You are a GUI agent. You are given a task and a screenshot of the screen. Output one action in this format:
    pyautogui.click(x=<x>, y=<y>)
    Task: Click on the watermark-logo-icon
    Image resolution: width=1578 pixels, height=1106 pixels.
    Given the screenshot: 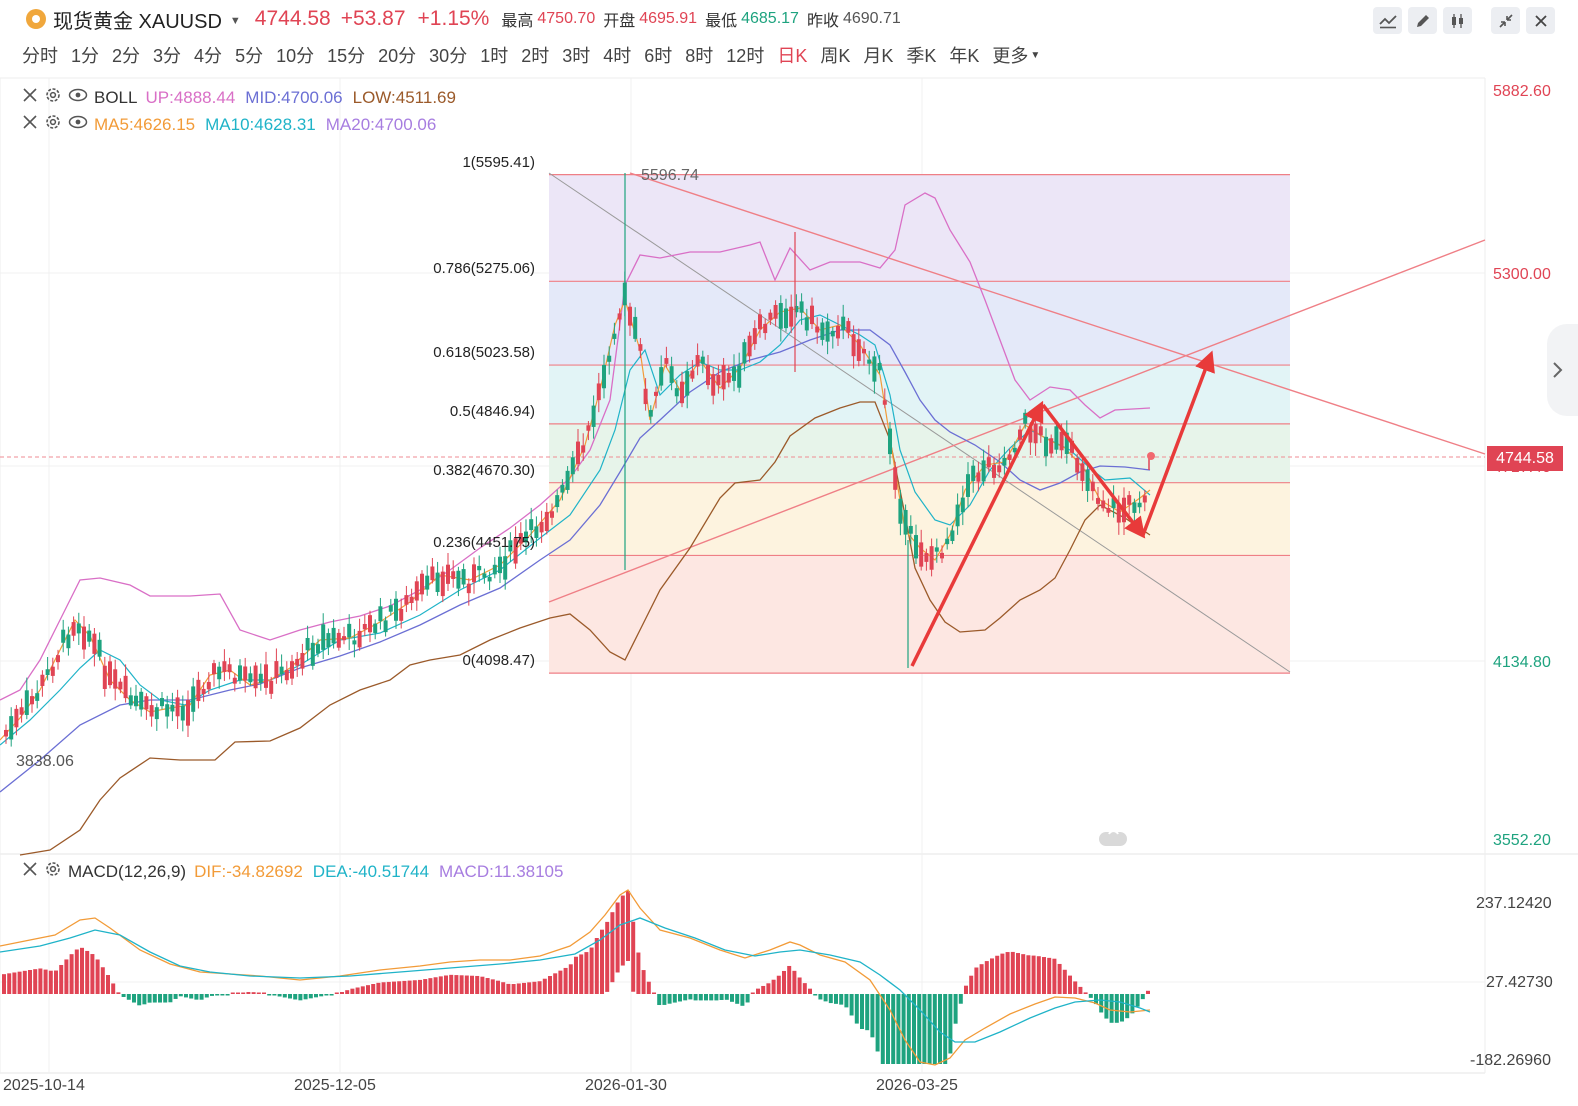 What is the action you would take?
    pyautogui.click(x=1113, y=838)
    